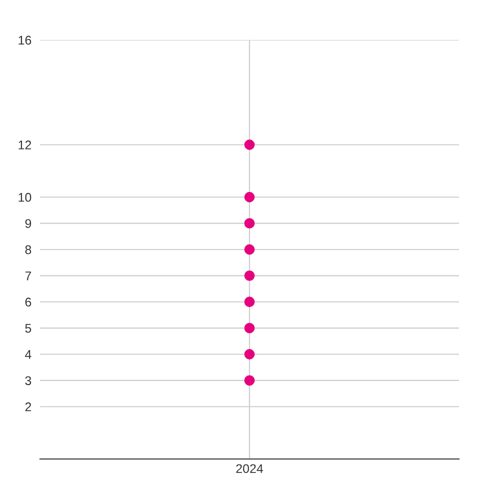 This screenshot has height=500, width=500. I want to click on x-tick-label: 2024, so click(250, 469).